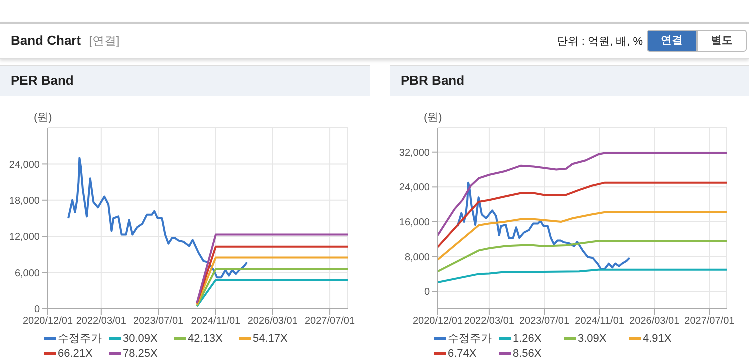 The width and height of the screenshot is (749, 364). I want to click on legend-label: 4.91X, so click(657, 338).